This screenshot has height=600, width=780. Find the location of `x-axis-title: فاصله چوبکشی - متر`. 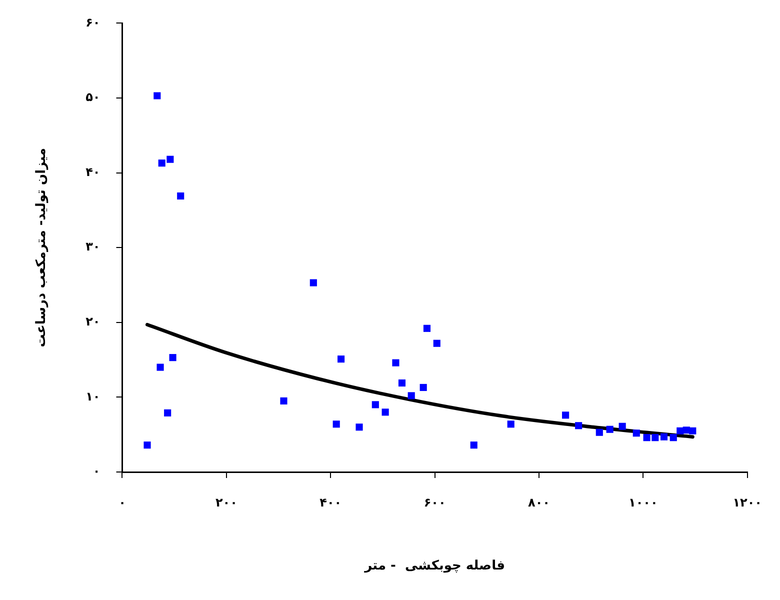

x-axis-title: فاصله چوبکشی - متر is located at coordinates (435, 566).